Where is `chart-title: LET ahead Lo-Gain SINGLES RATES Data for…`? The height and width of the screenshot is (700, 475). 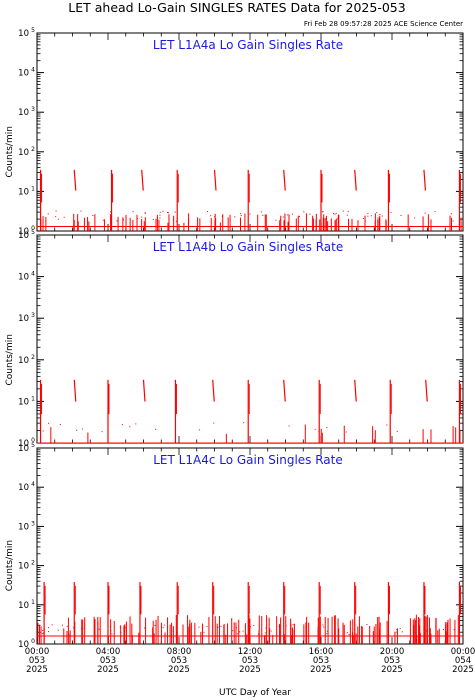
chart-title: LET ahead Lo-Gain SINGLES RATES Data for… is located at coordinates (236, 7).